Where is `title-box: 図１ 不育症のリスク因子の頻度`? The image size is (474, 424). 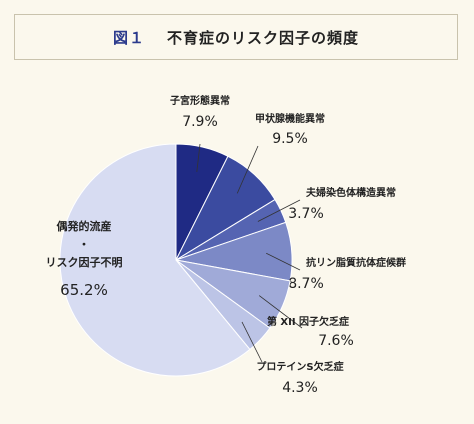
title-box: 図１ 不育症のリスク因子の頻度 is located at coordinates (236, 37).